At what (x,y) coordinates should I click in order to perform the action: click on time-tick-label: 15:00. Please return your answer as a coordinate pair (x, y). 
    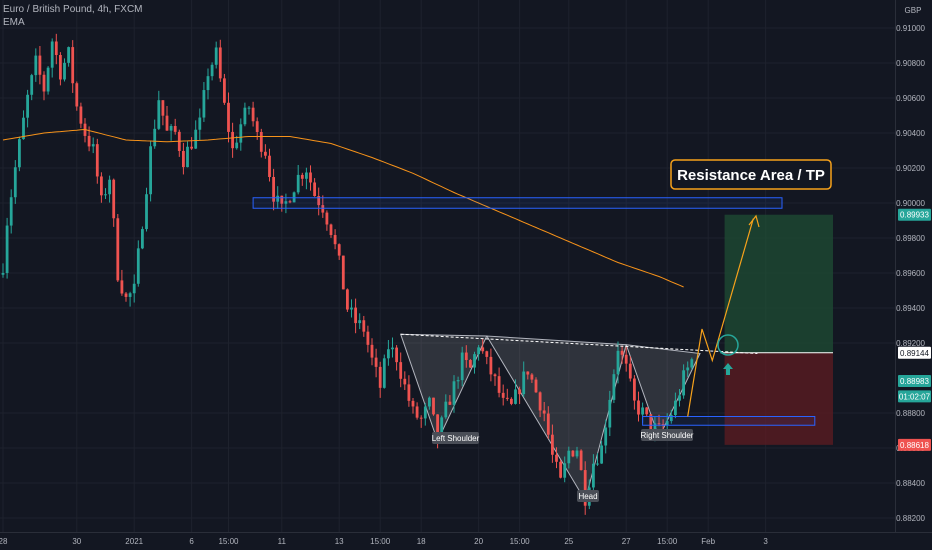
    Looking at the image, I should click on (520, 541).